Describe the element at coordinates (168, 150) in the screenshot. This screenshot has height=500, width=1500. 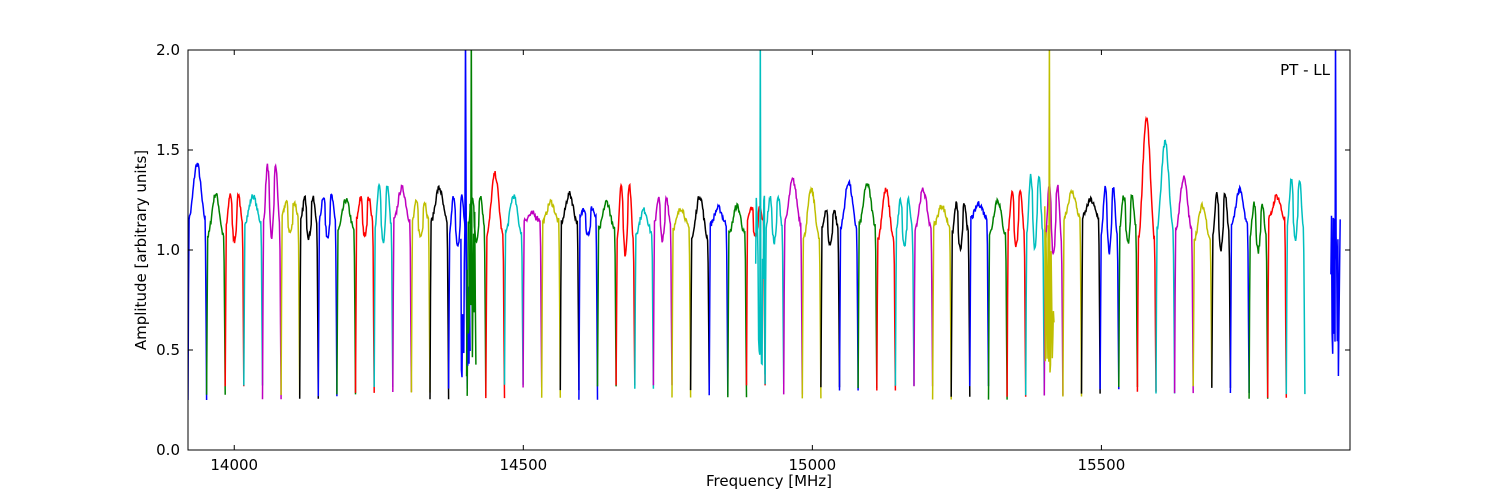
I see `y-tick-label: 1.5` at that location.